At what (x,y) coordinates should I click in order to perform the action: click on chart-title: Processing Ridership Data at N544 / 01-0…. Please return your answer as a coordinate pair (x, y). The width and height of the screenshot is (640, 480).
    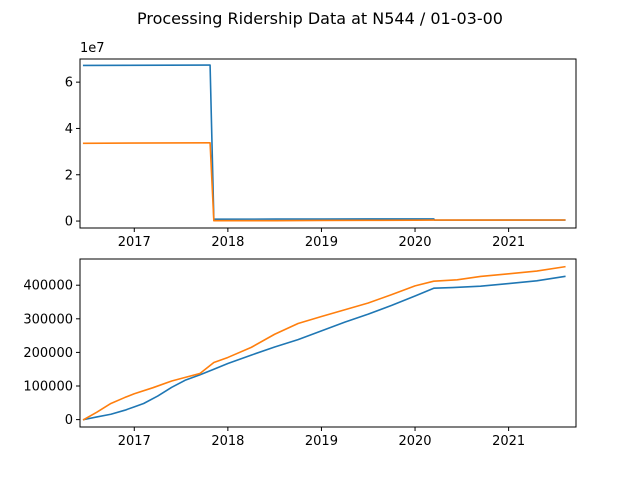
    Looking at the image, I should click on (320, 18).